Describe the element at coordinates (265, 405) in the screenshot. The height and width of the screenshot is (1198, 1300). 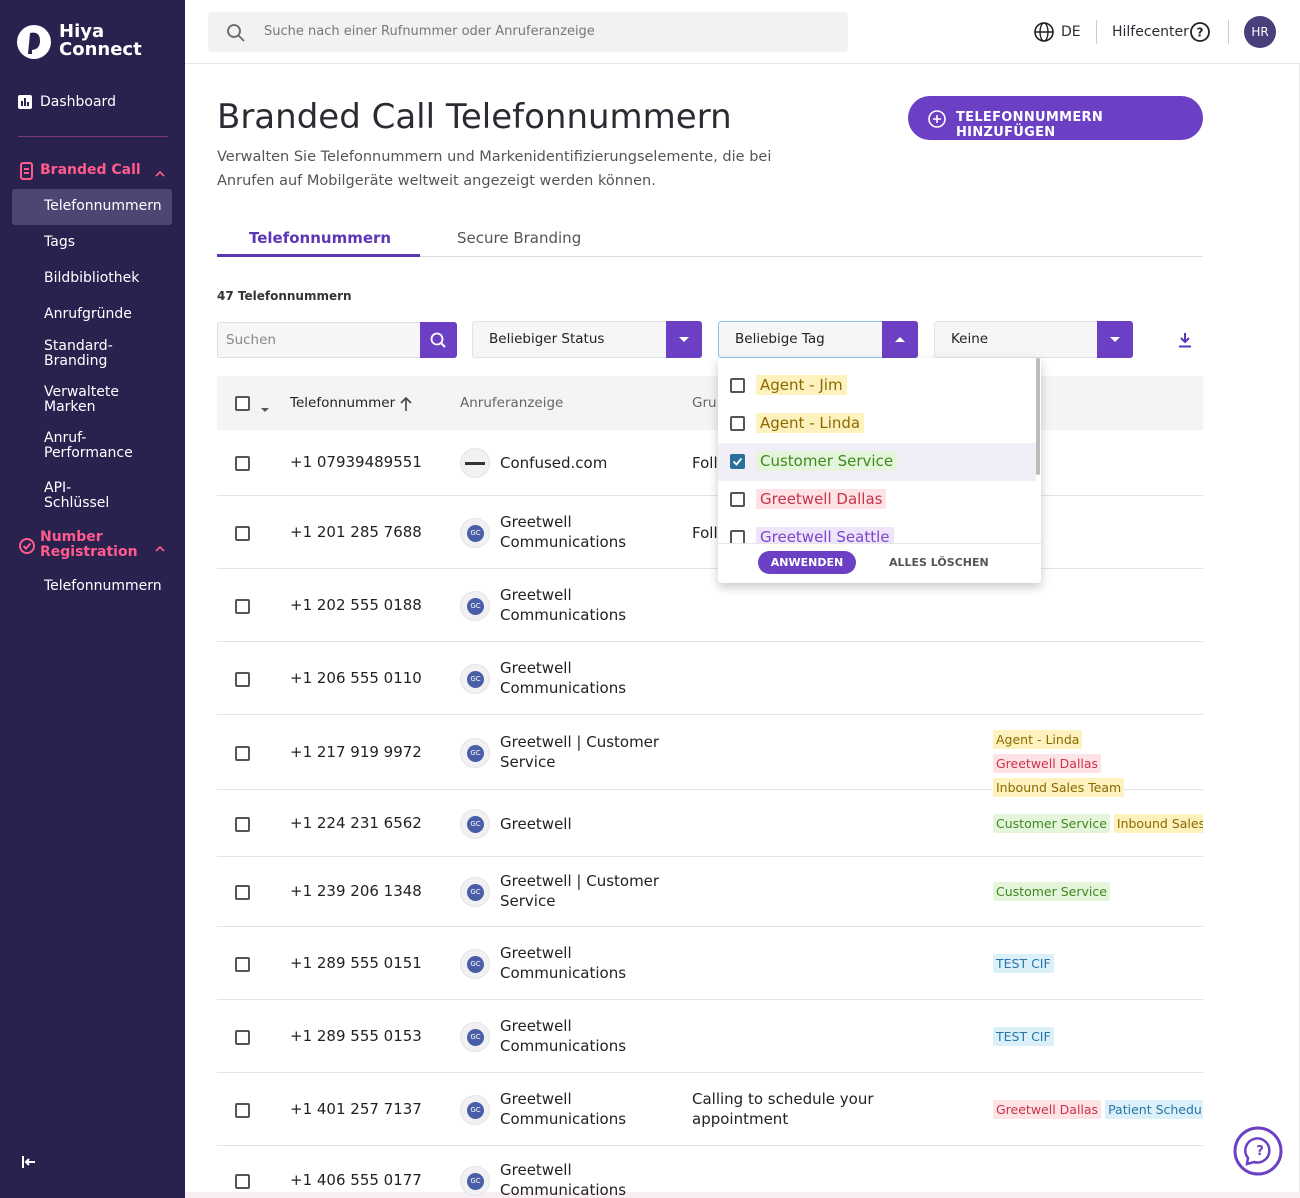
I see `caret` at that location.